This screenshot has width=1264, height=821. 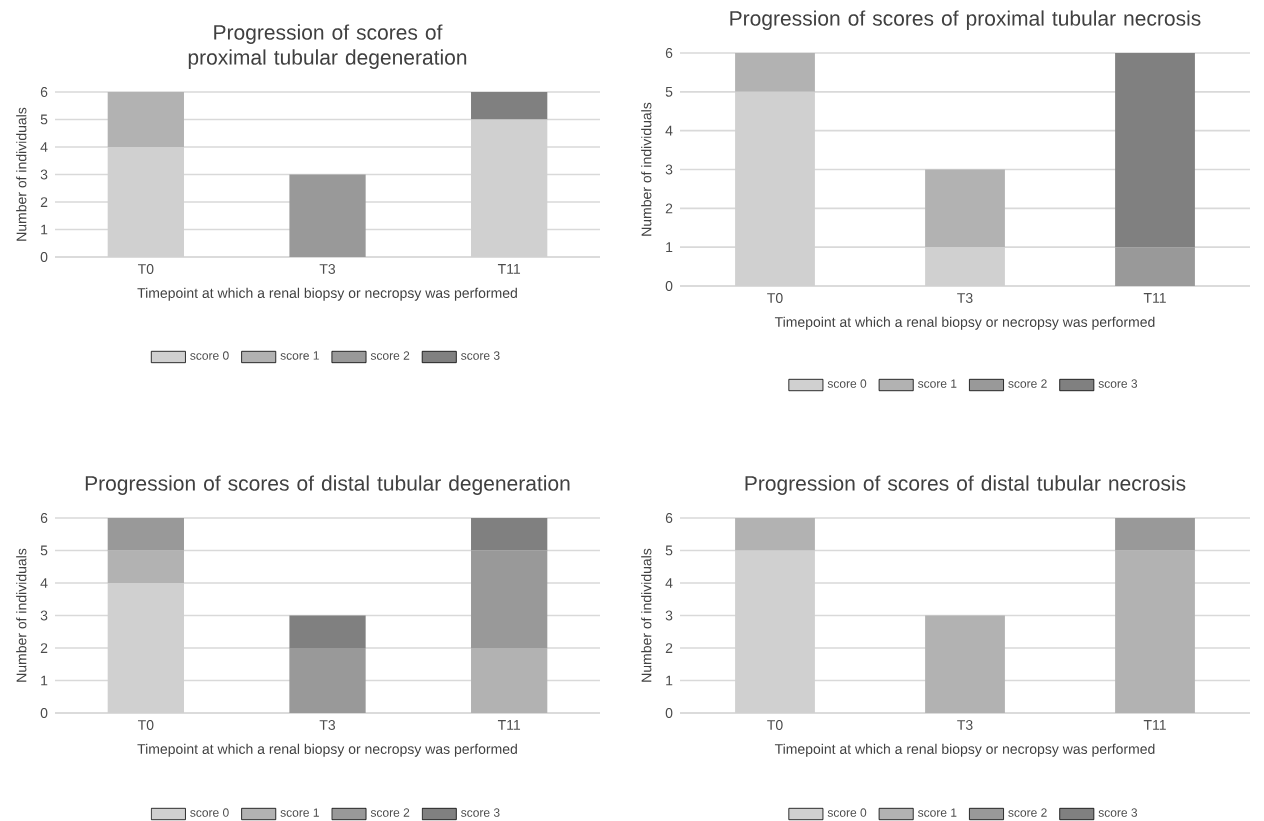 What do you see at coordinates (965, 20) in the screenshot?
I see `chart-title: Progression of scores of proximal tubular necrosis` at bounding box center [965, 20].